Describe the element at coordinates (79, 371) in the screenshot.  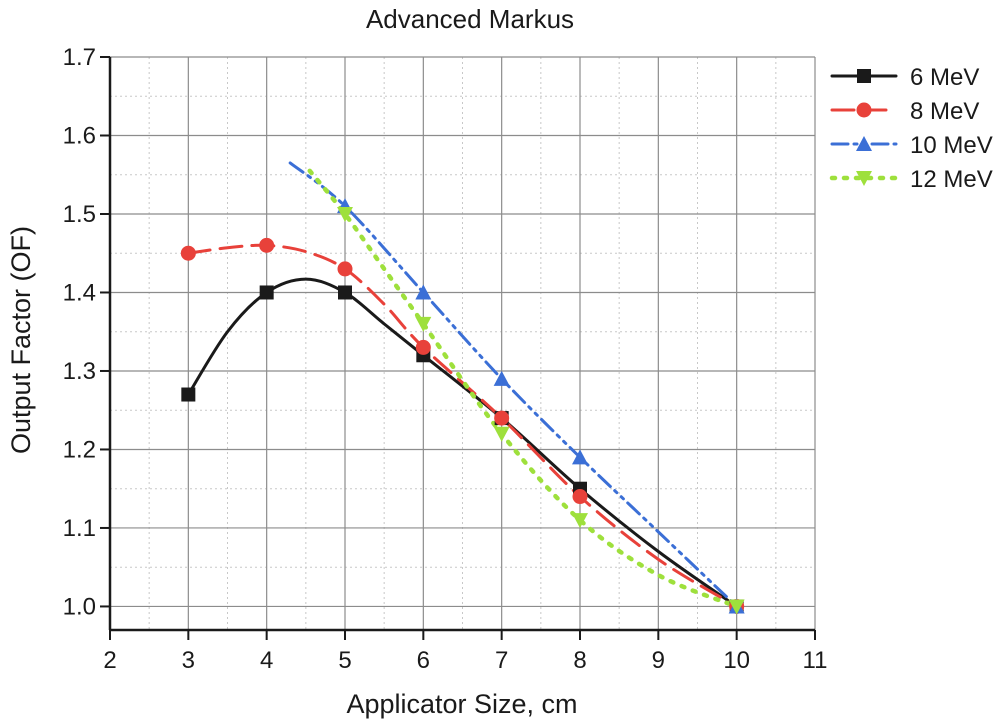
I see `y-tick-label: 1.3` at that location.